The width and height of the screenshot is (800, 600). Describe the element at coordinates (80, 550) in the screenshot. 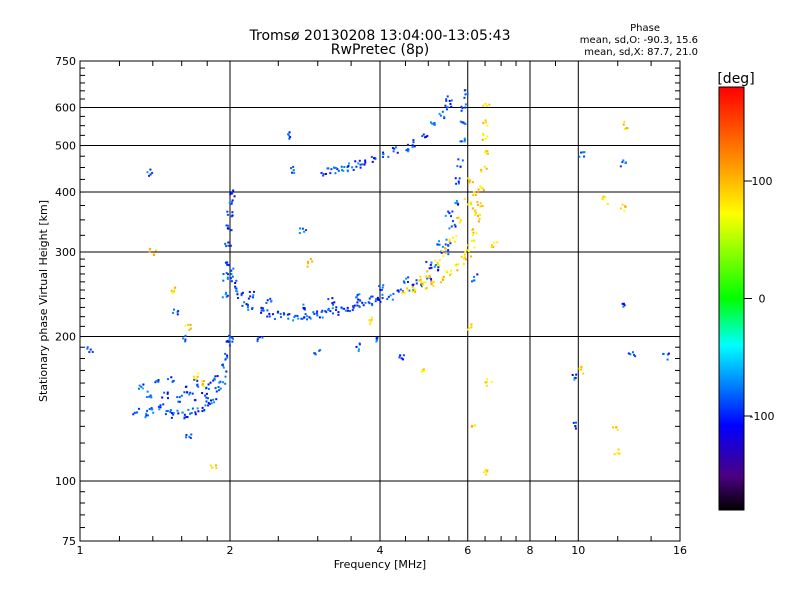

I see `x-tick-label: 1` at that location.